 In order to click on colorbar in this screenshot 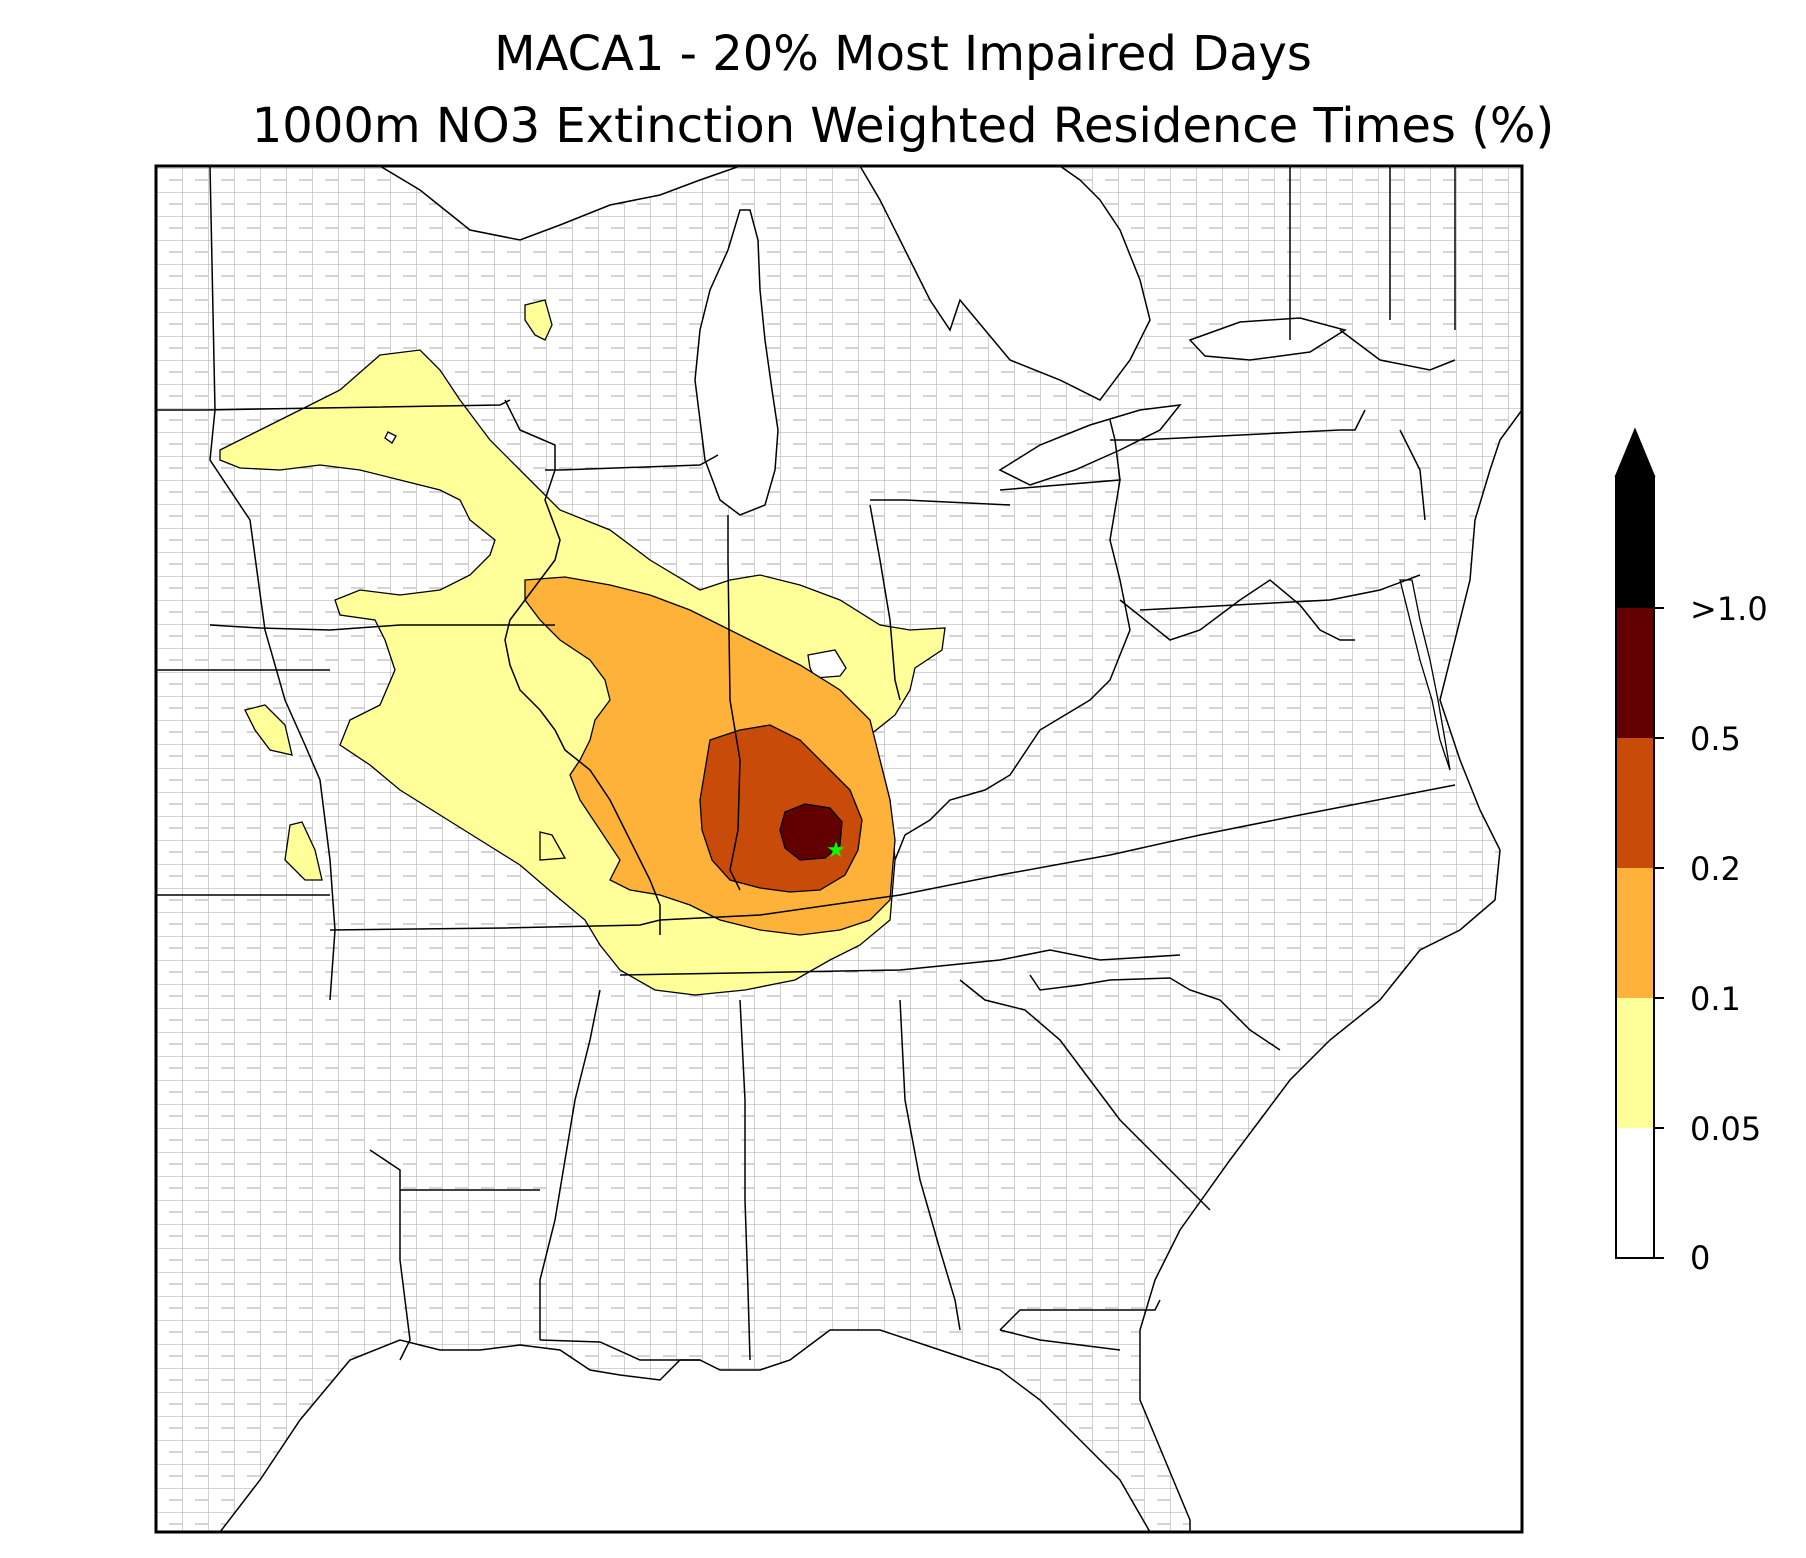, I will do `click(1639, 843)`.